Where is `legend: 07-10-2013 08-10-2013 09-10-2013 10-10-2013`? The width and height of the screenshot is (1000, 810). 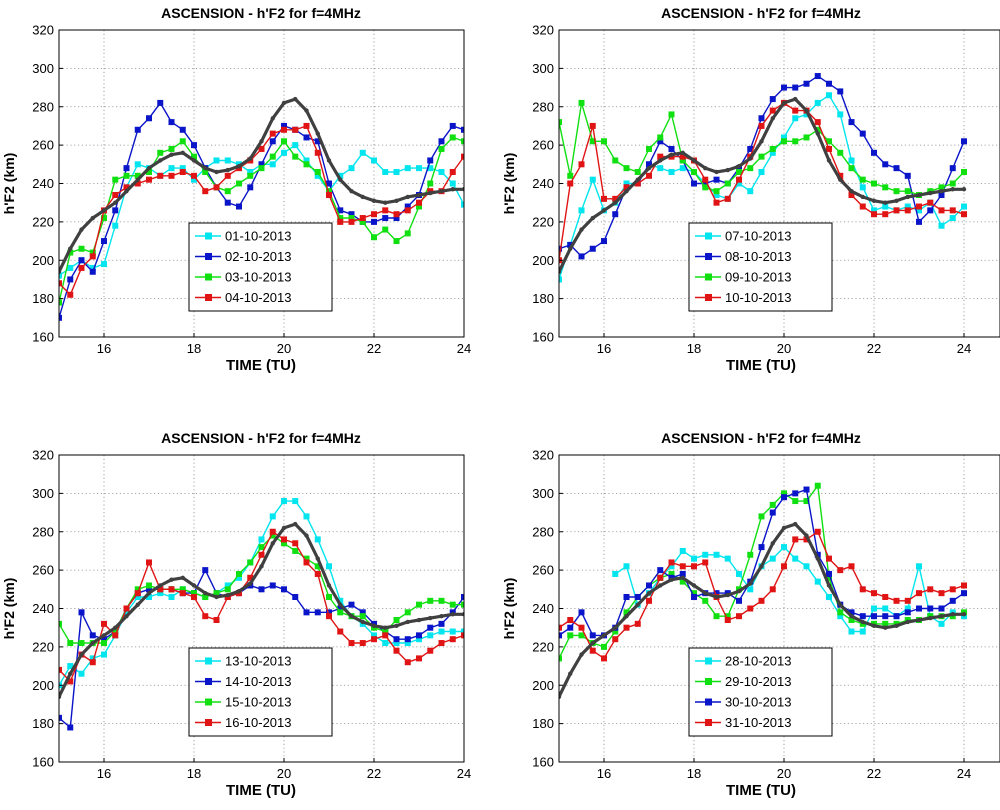
legend: 07-10-2013 08-10-2013 09-10-2013 10-10-2013 is located at coordinates (760, 267).